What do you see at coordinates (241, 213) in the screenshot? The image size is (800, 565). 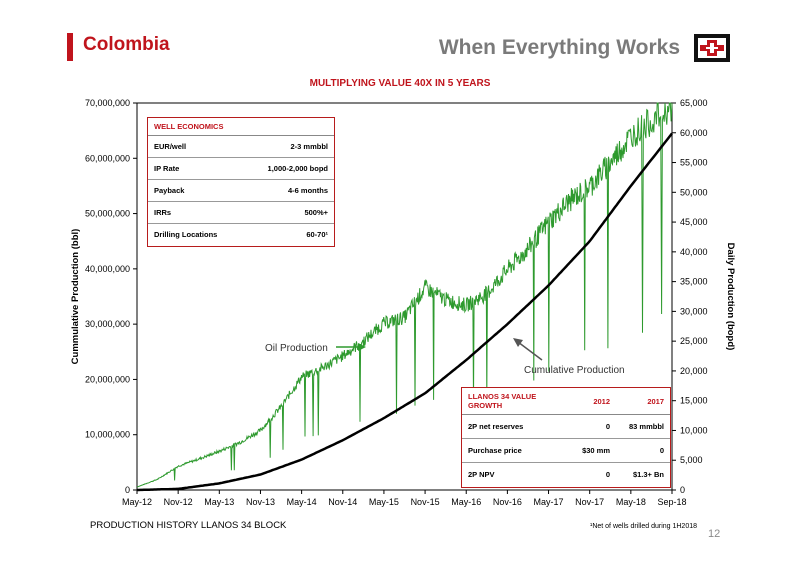 I see `well-economics-row: IRRs 500%+` at bounding box center [241, 213].